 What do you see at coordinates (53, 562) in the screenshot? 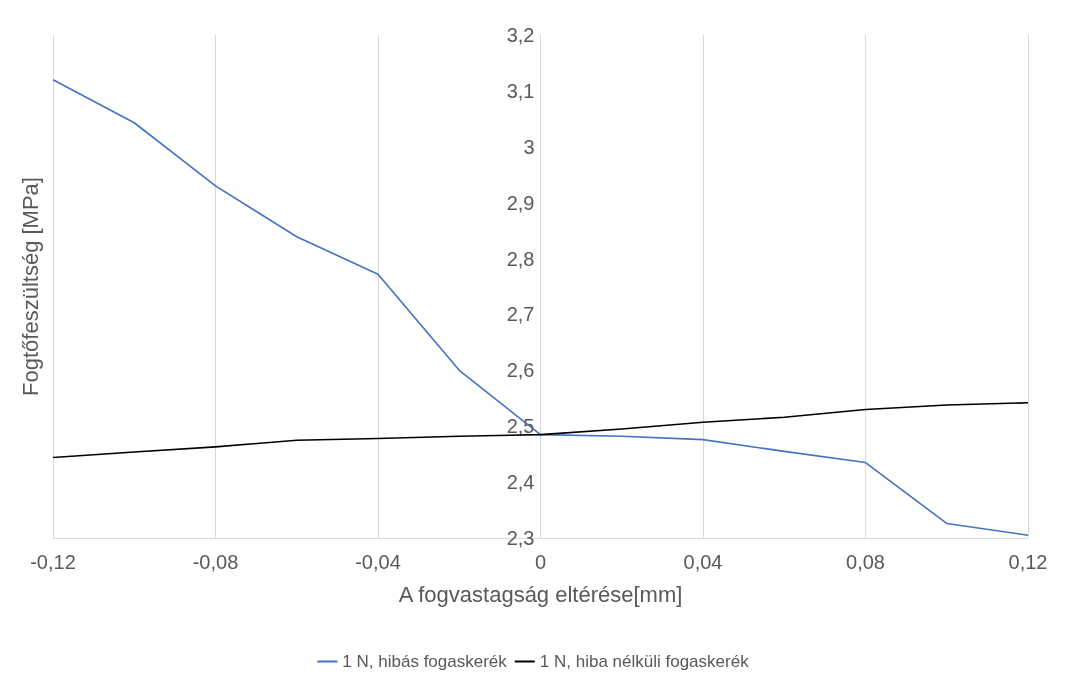
I see `x-tick-label: -0,12` at bounding box center [53, 562].